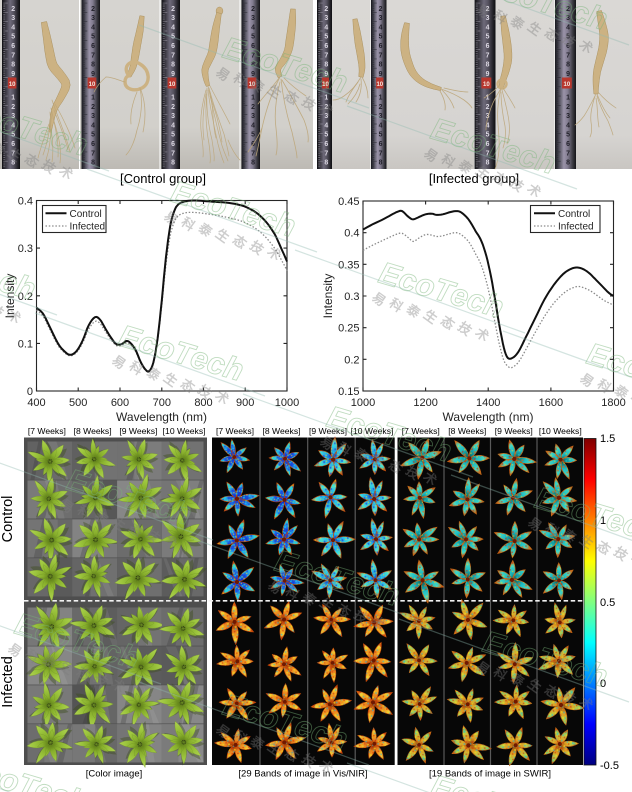  I want to click on svg-text: 1600, so click(551, 403).